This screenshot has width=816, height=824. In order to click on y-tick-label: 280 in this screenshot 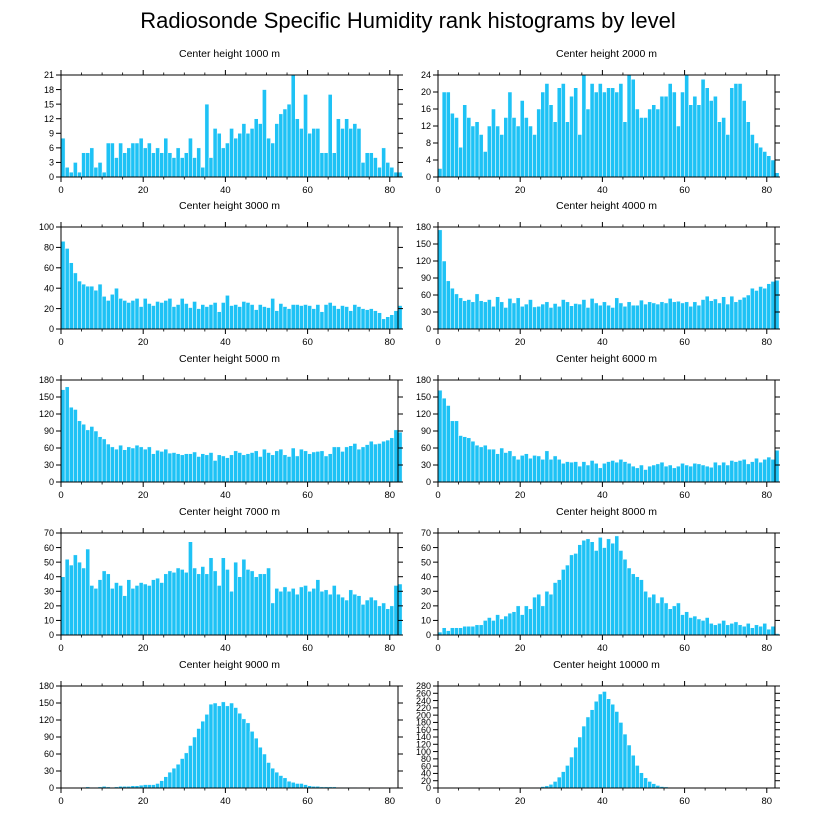, I will do `click(423, 686)`.